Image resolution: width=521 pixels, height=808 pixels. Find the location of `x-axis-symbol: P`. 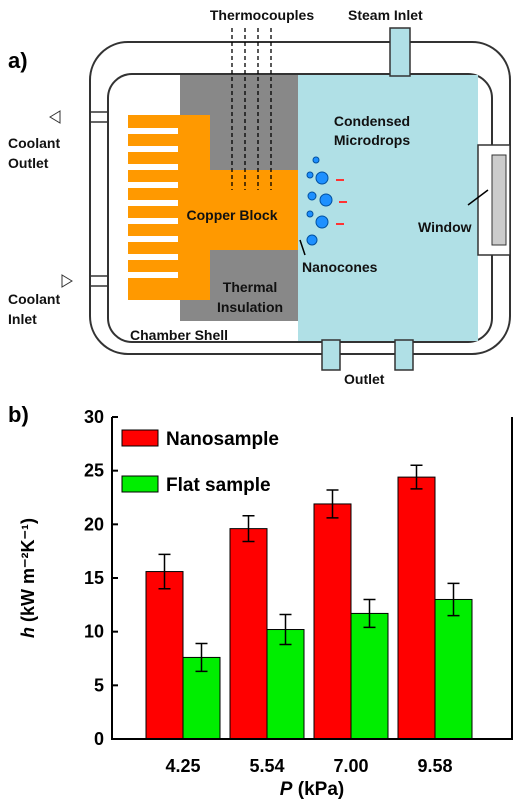

x-axis-symbol: P is located at coordinates (286, 789).